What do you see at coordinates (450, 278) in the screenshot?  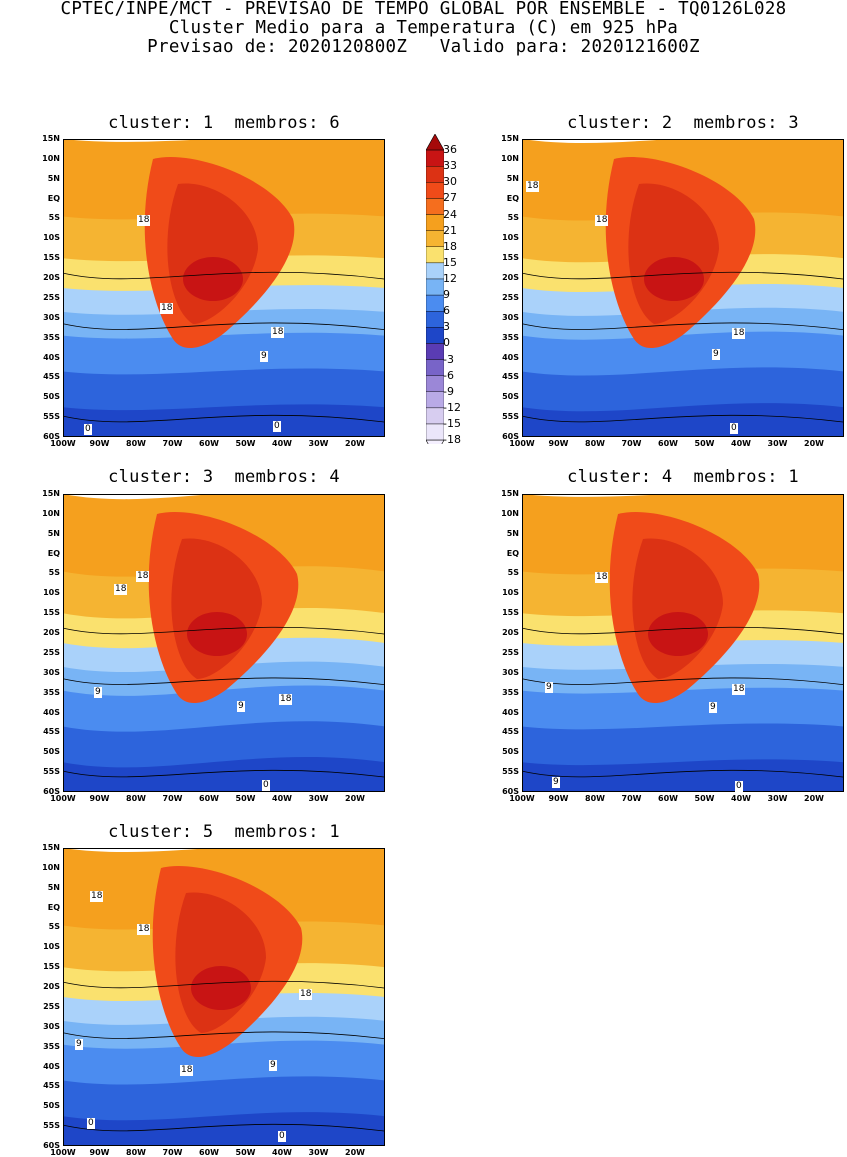 I see `colorbar-label: 12` at bounding box center [450, 278].